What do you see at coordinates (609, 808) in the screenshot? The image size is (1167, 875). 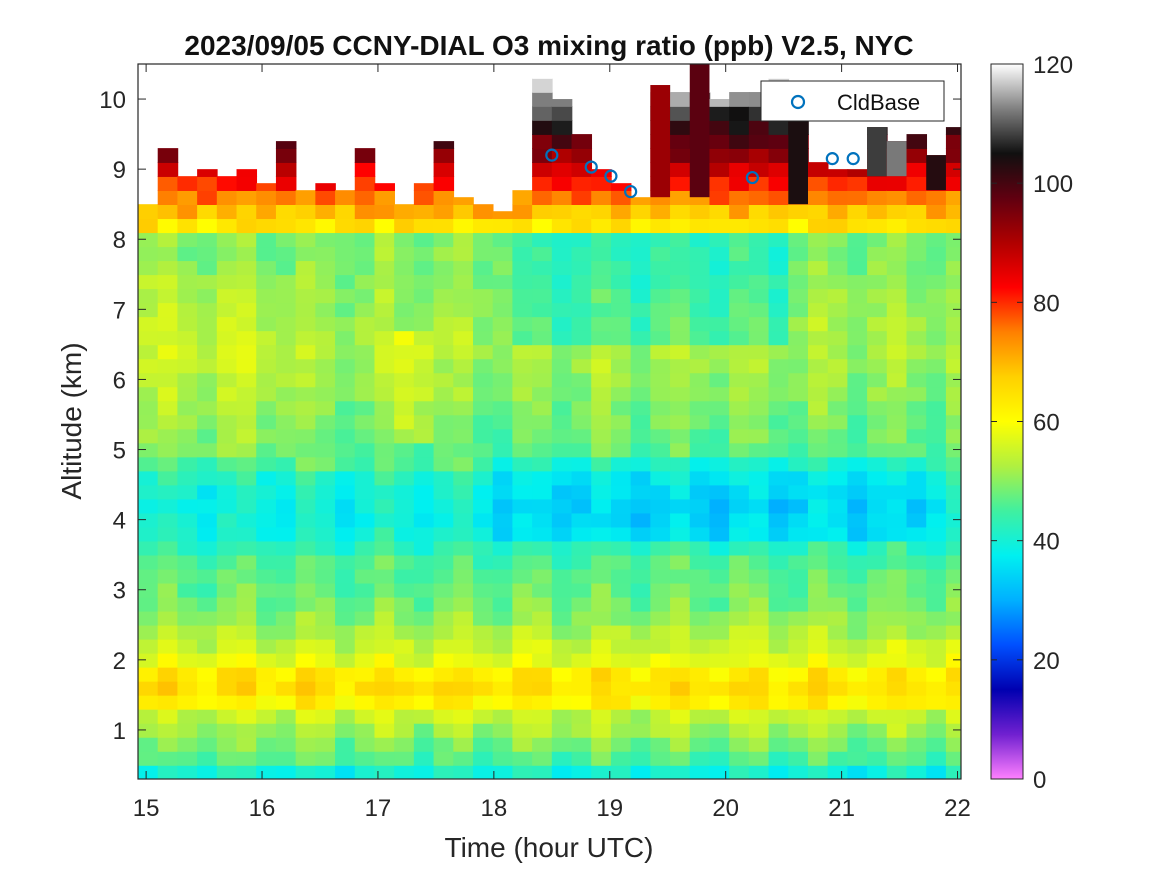 I see `x-tick-label: 19` at bounding box center [609, 808].